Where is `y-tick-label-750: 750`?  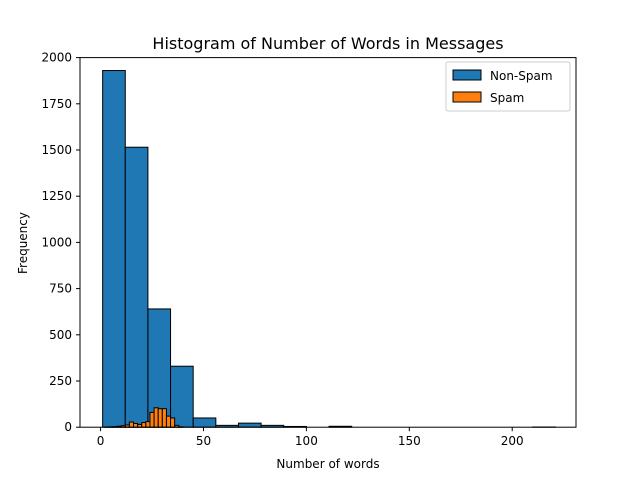
y-tick-label-750: 750 is located at coordinates (60, 289).